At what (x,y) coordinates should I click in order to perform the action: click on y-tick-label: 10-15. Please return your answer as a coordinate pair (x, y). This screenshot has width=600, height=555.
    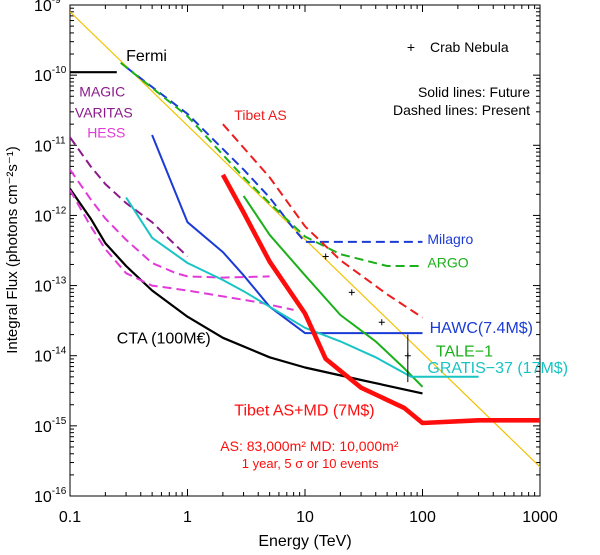
    Looking at the image, I should click on (50, 426).